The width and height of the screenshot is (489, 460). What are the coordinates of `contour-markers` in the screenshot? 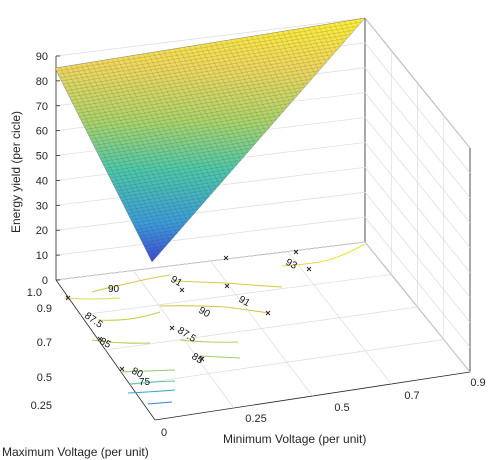 It's located at (188, 310).